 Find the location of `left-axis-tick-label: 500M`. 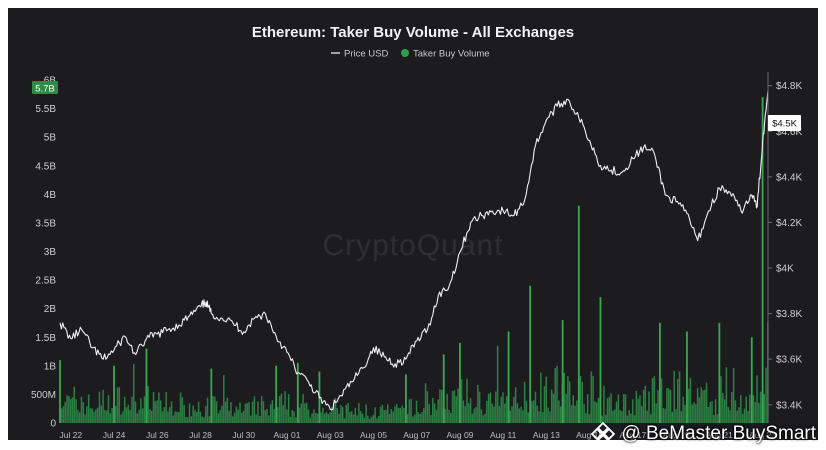

left-axis-tick-label: 500M is located at coordinates (43, 395).